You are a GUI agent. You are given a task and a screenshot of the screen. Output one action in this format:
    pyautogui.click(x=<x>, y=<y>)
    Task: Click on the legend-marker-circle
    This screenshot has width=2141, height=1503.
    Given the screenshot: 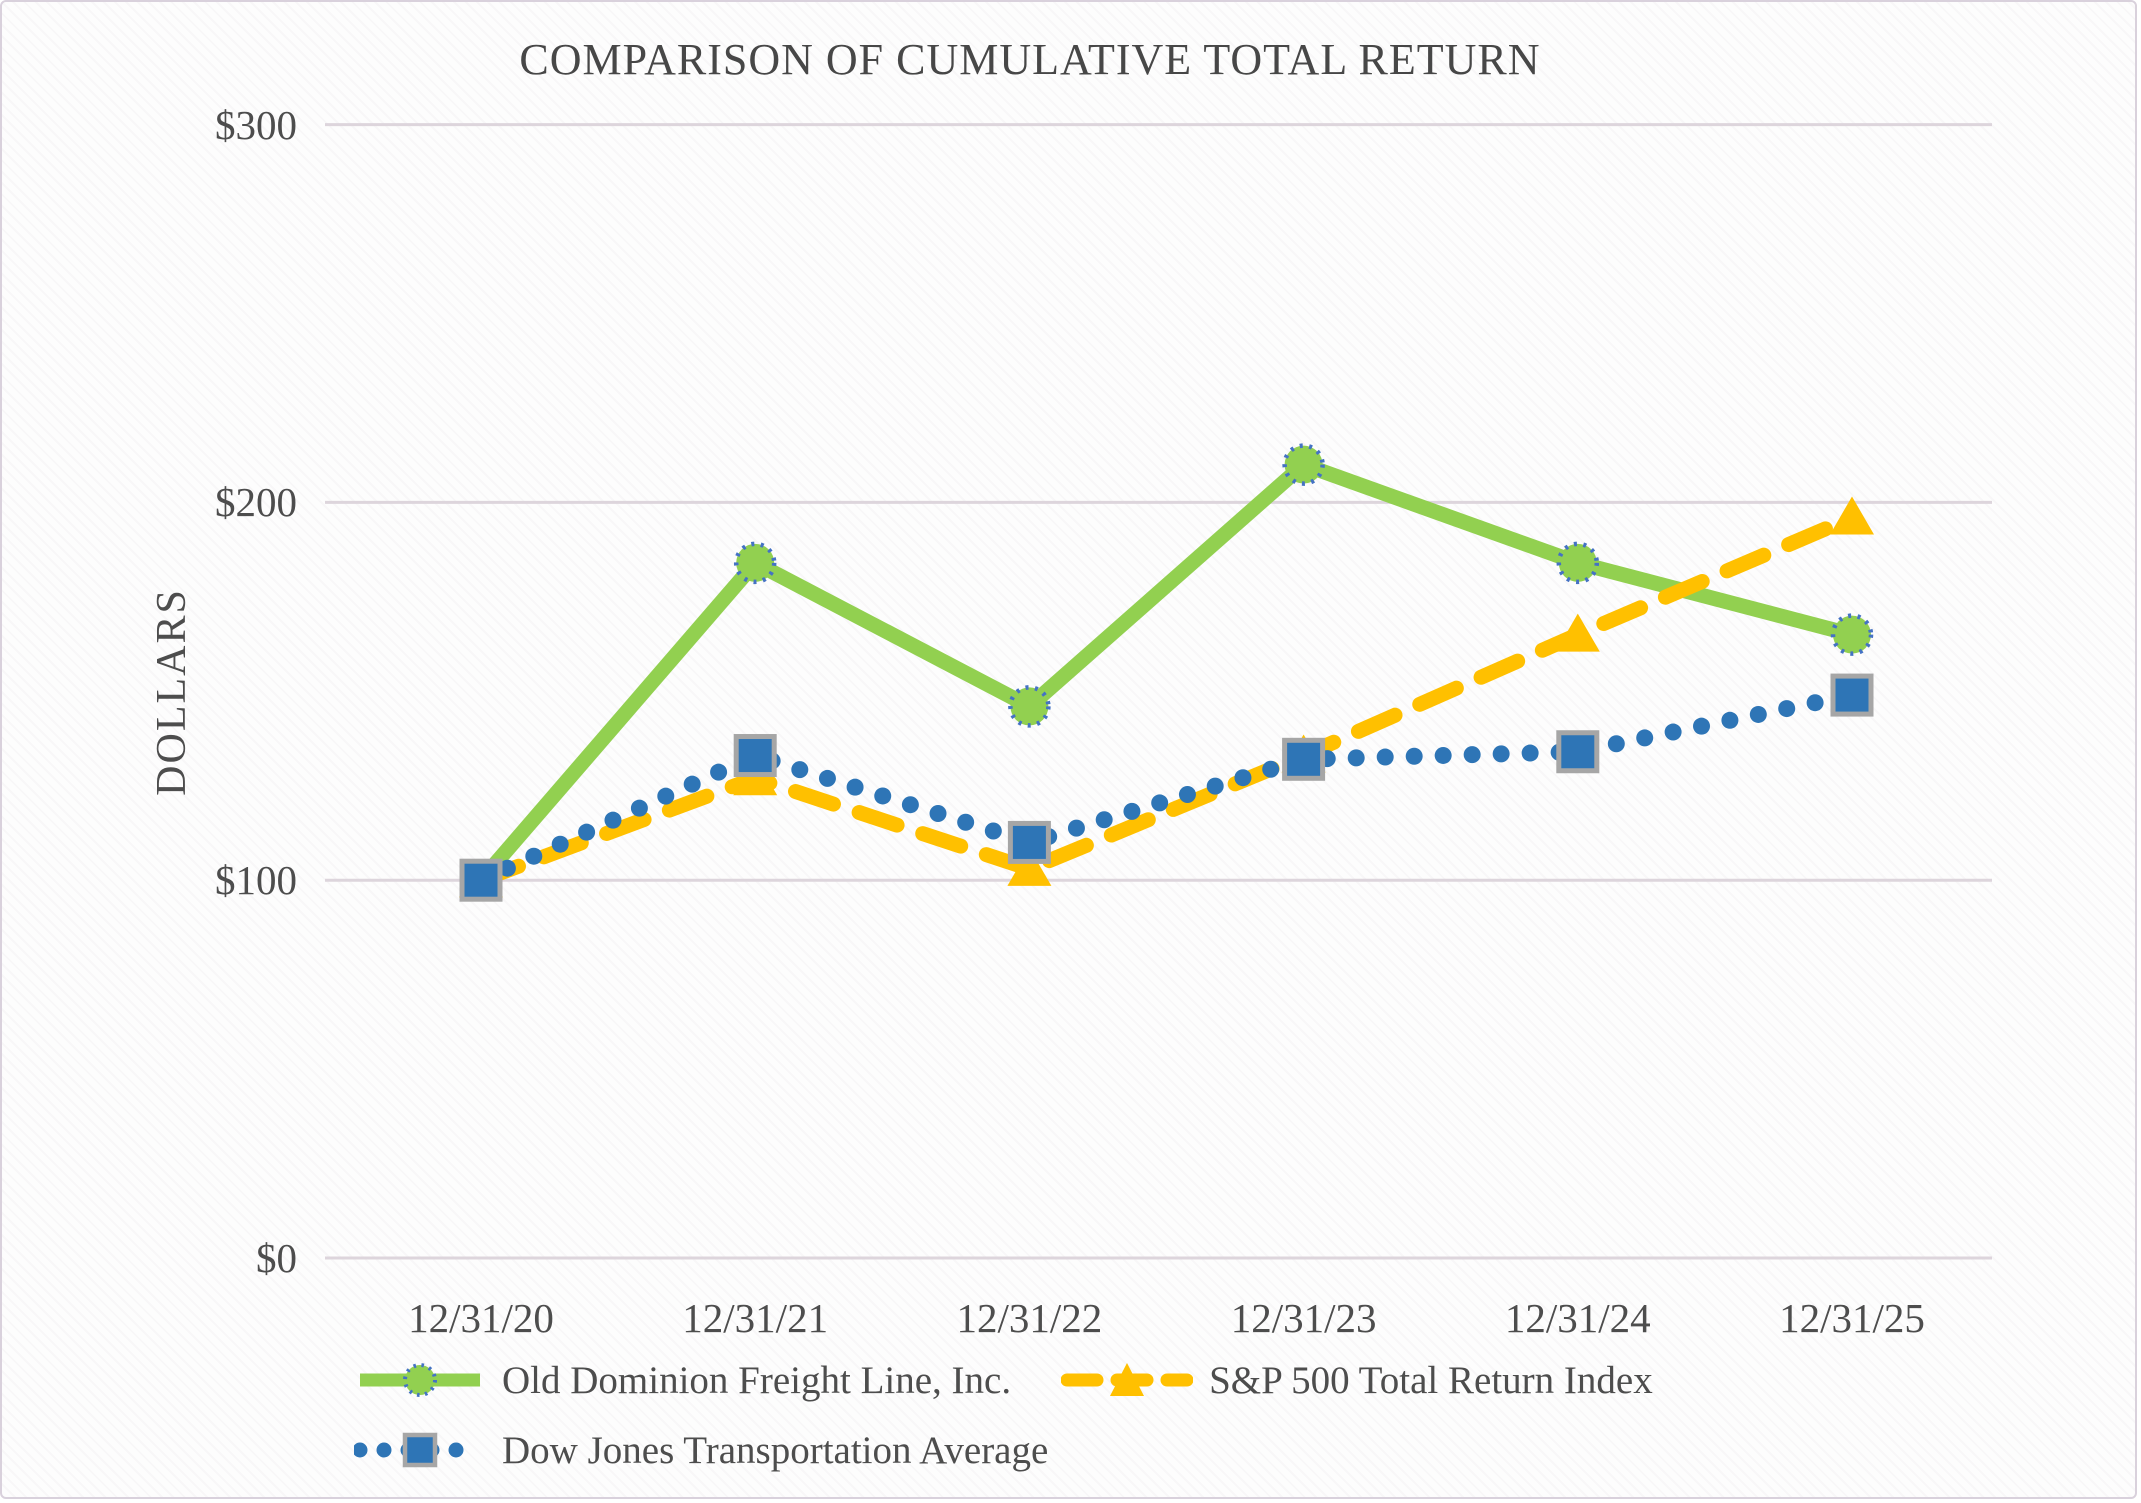 What is the action you would take?
    pyautogui.click(x=420, y=1380)
    